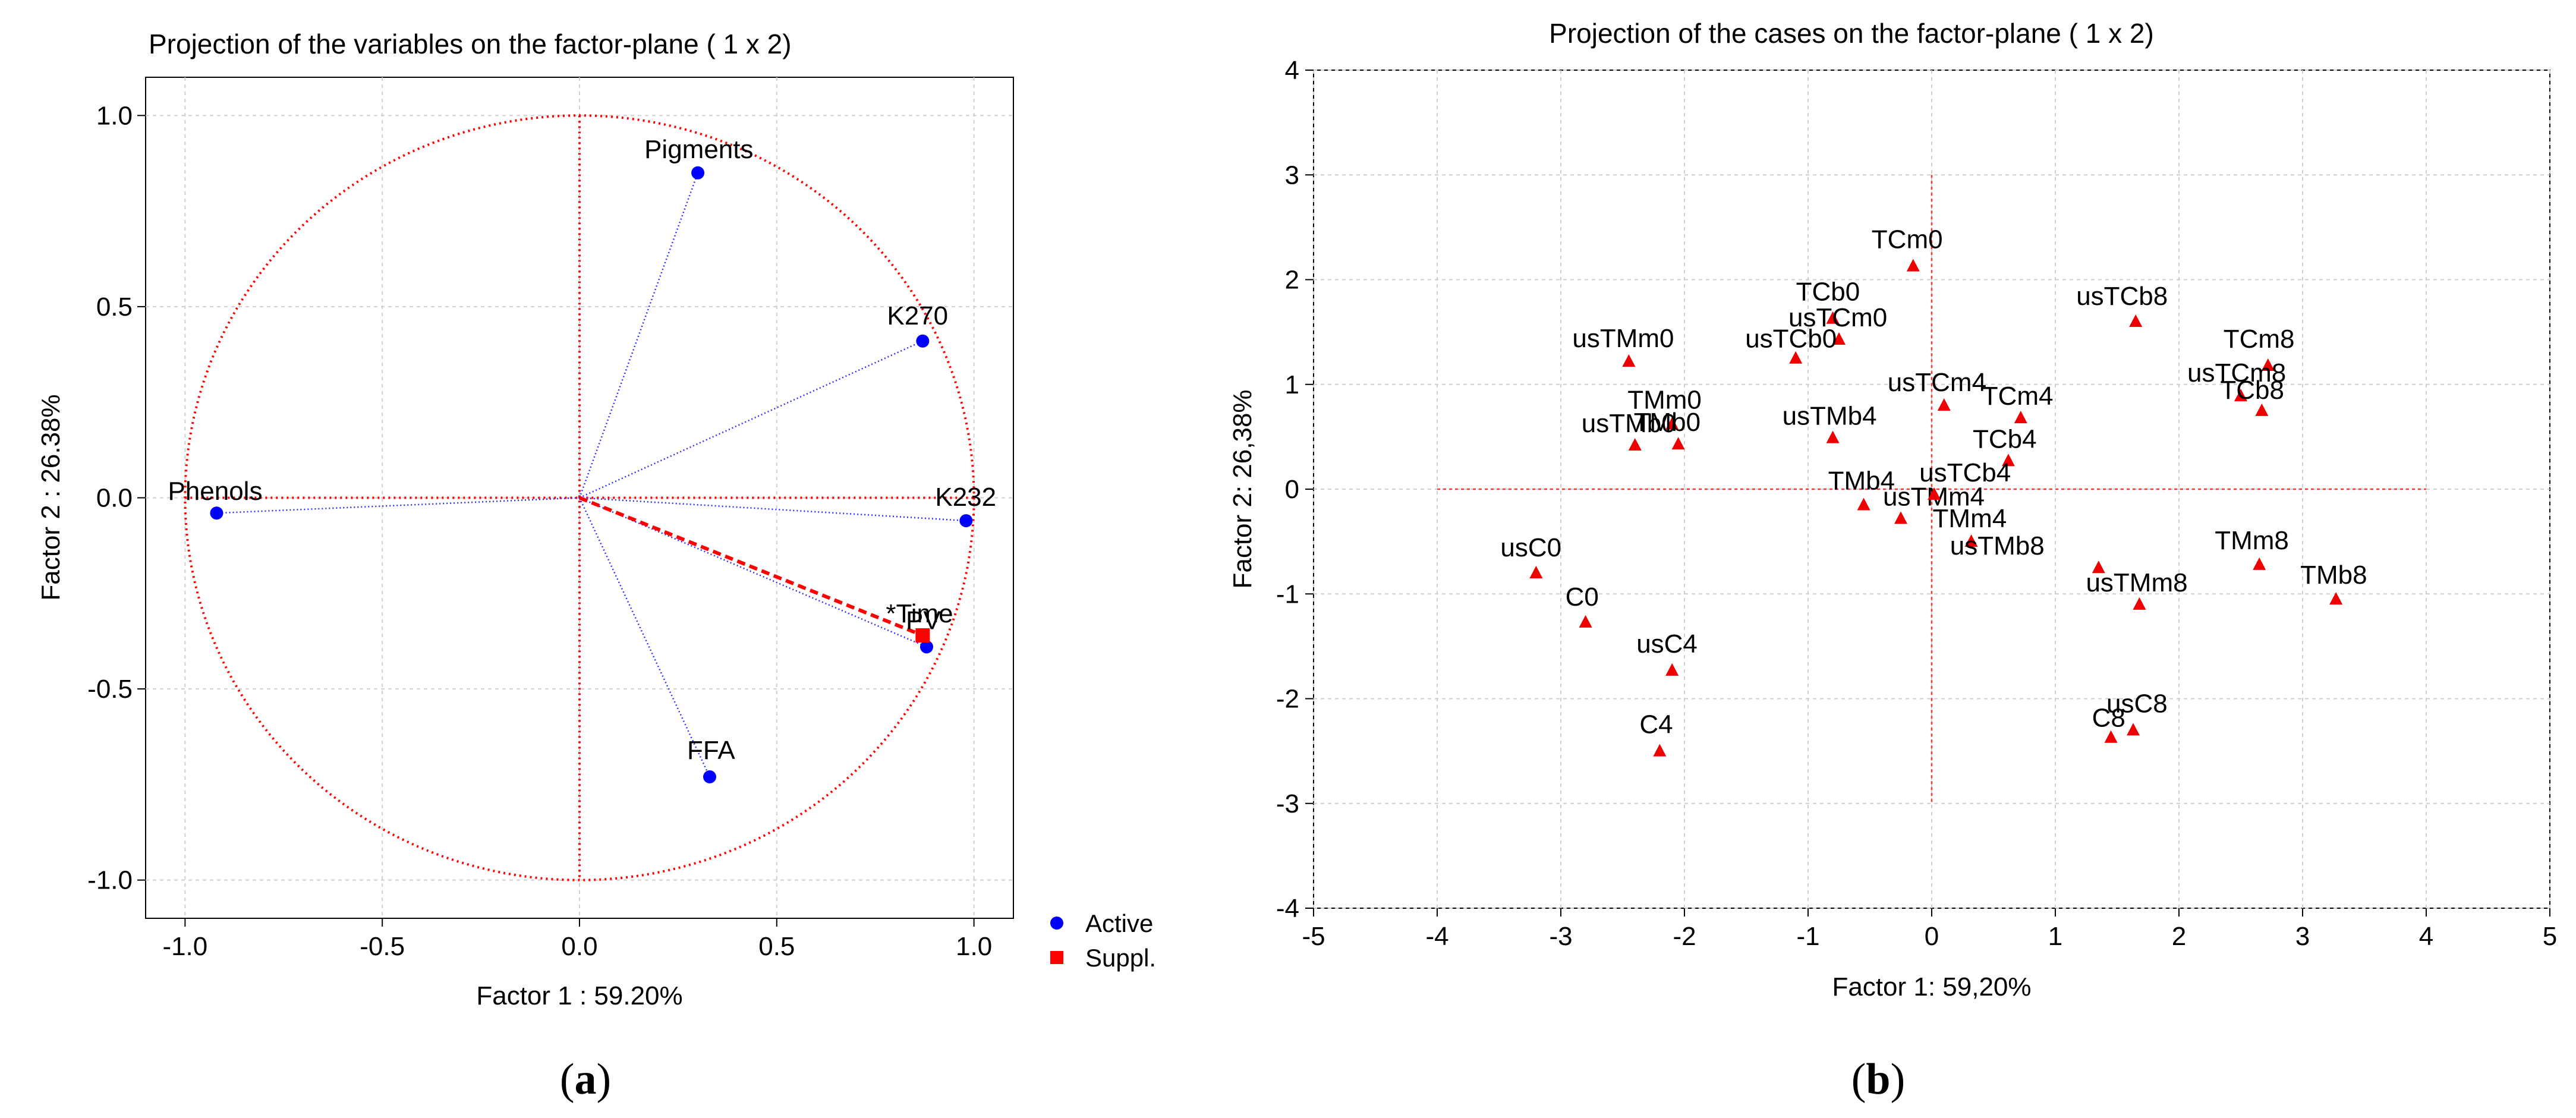 The height and width of the screenshot is (1118, 2576). What do you see at coordinates (645, 637) in the screenshot?
I see `vector-ffa` at bounding box center [645, 637].